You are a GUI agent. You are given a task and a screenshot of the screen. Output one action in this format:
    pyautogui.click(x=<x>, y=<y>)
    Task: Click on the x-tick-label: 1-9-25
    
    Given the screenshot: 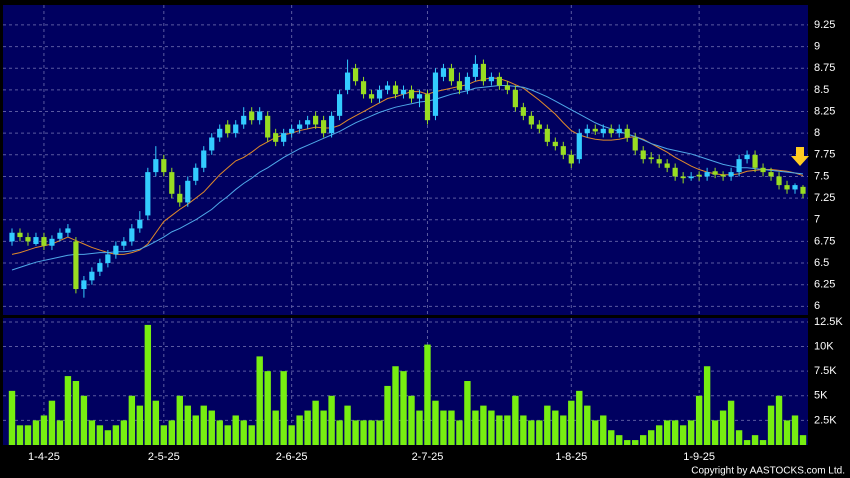 What is the action you would take?
    pyautogui.click(x=699, y=457)
    